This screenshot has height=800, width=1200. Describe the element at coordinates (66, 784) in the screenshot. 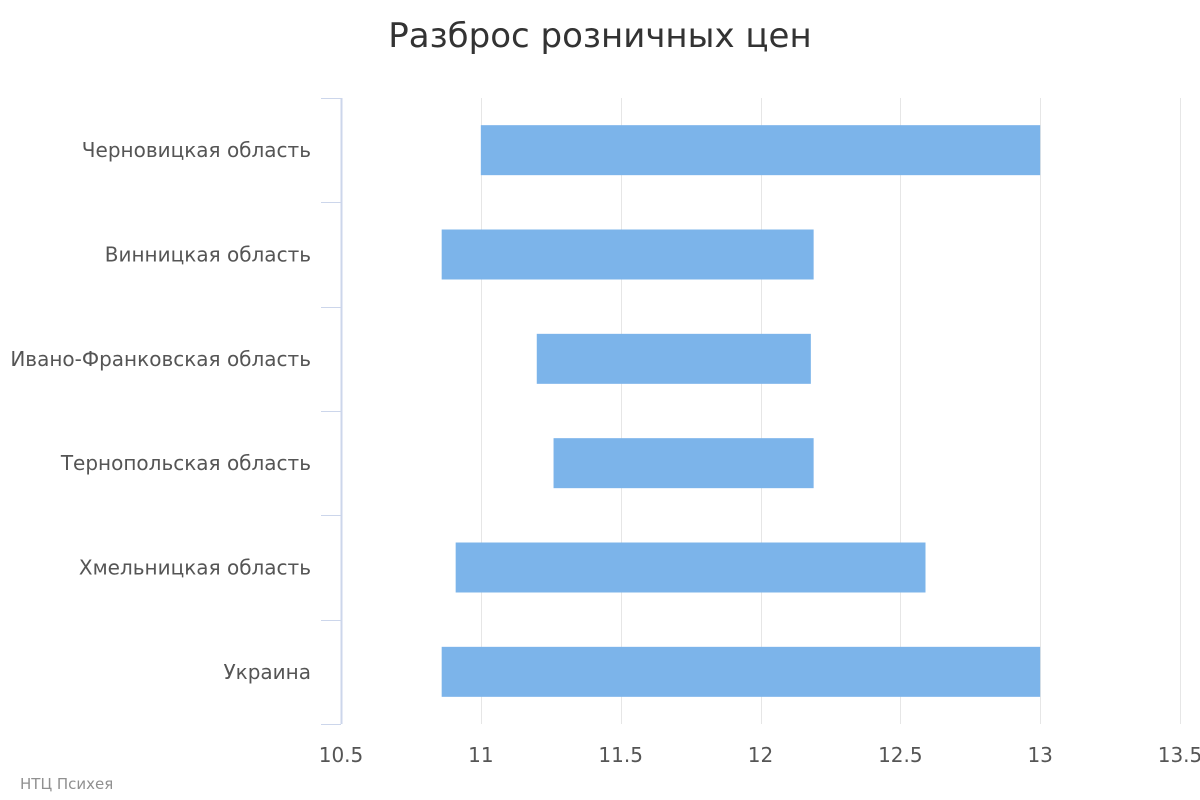

I see `chart-credit: НТЦ Психея` at that location.